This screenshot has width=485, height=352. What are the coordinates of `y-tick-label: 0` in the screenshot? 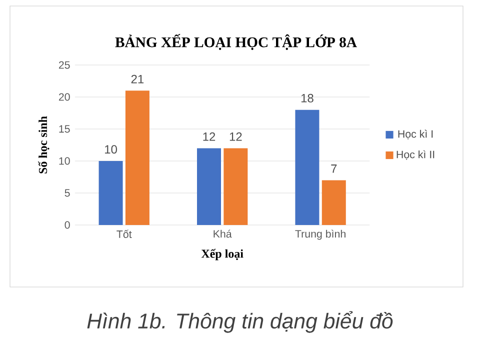 It's located at (67, 225).